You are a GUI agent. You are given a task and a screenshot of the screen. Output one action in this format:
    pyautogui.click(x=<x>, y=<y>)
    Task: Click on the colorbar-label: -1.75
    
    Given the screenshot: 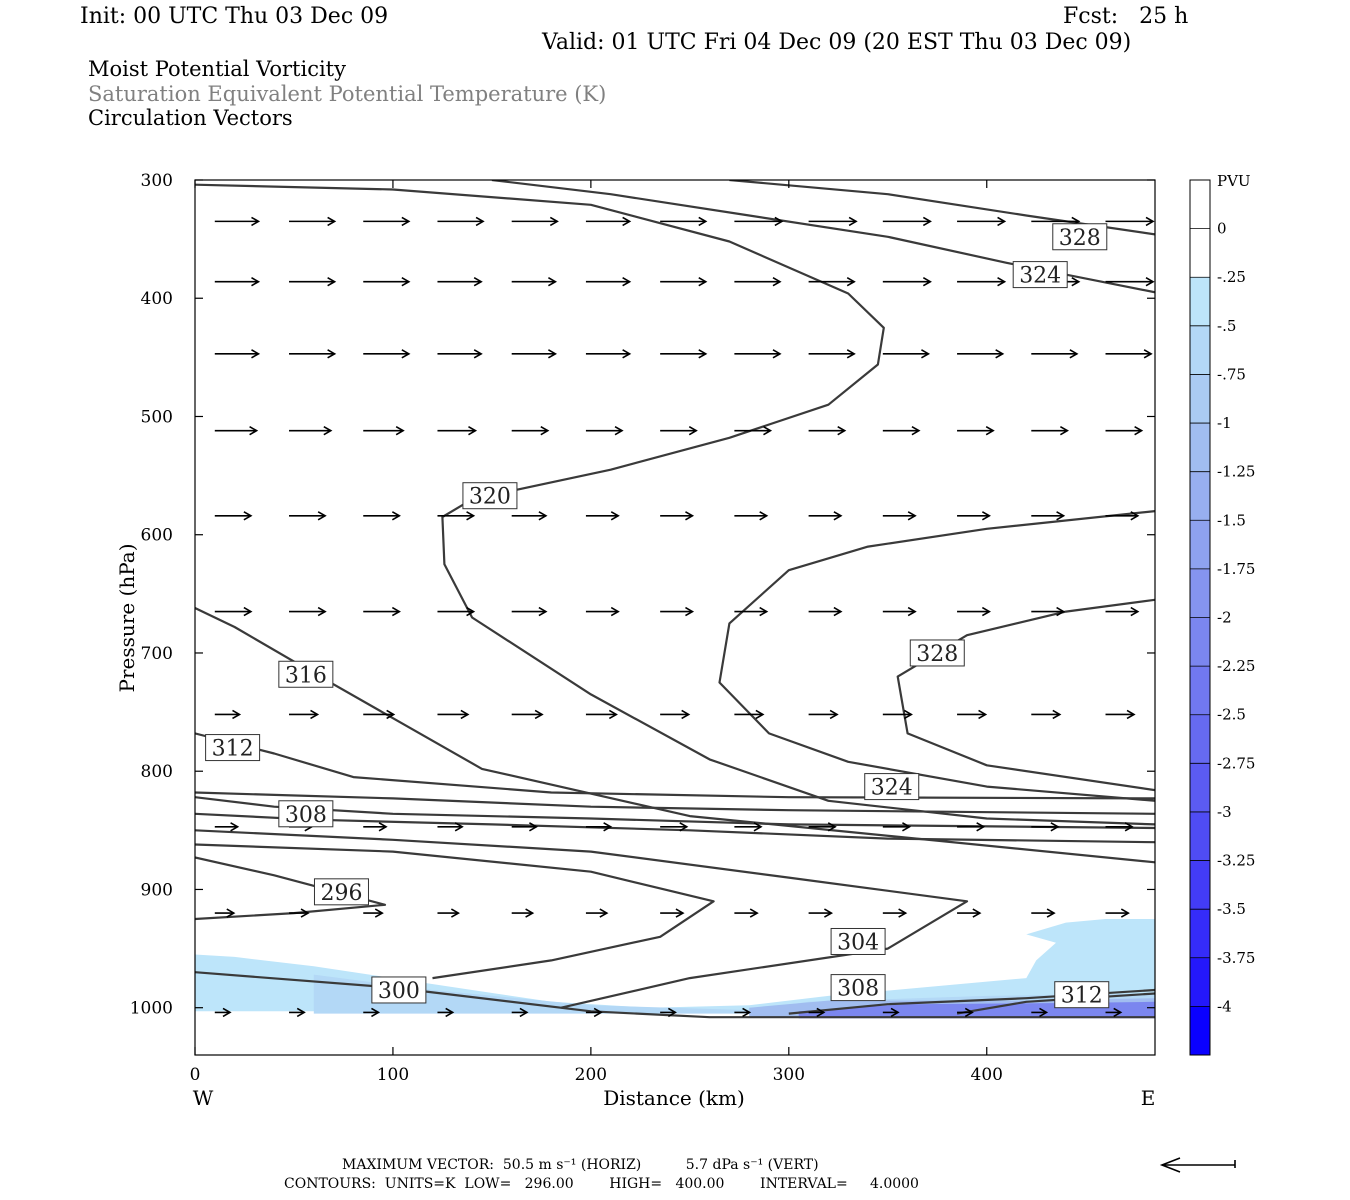 What is the action you would take?
    pyautogui.click(x=1236, y=569)
    